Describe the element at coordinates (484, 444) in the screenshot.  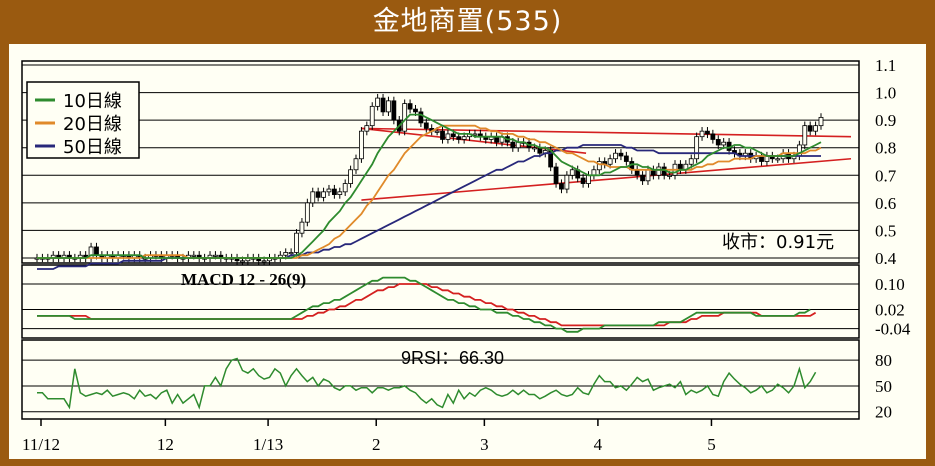
I see `x-tick-label: 3` at that location.